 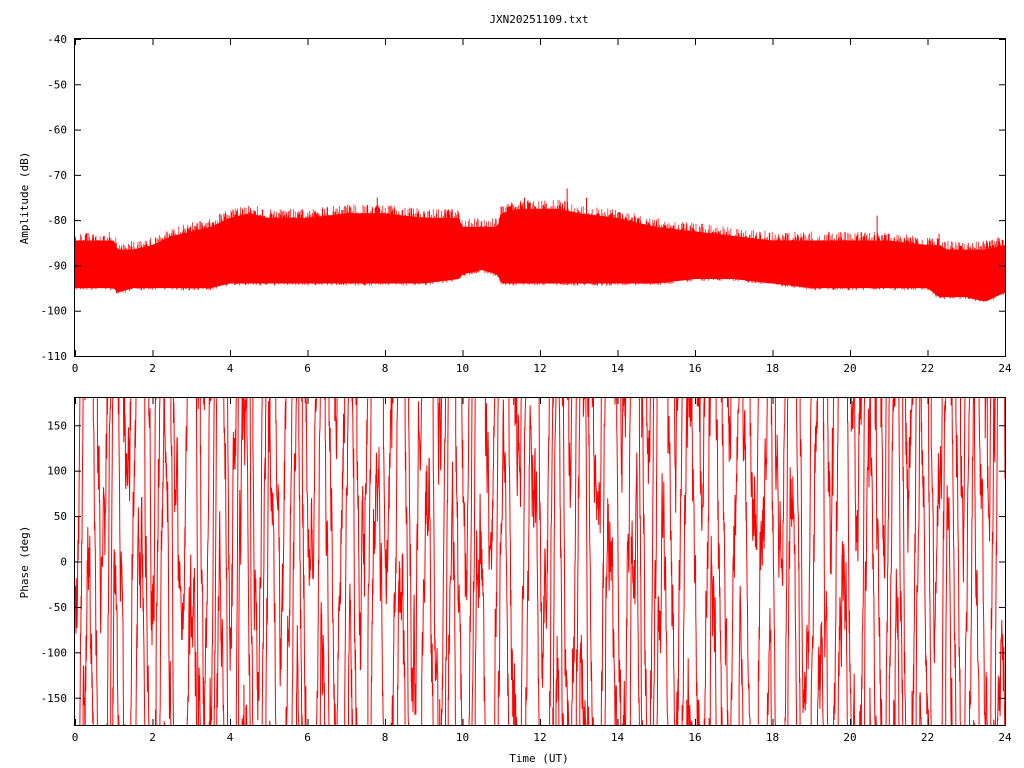 What do you see at coordinates (849, 368) in the screenshot?
I see `amp-x-tick-label: 20` at bounding box center [849, 368].